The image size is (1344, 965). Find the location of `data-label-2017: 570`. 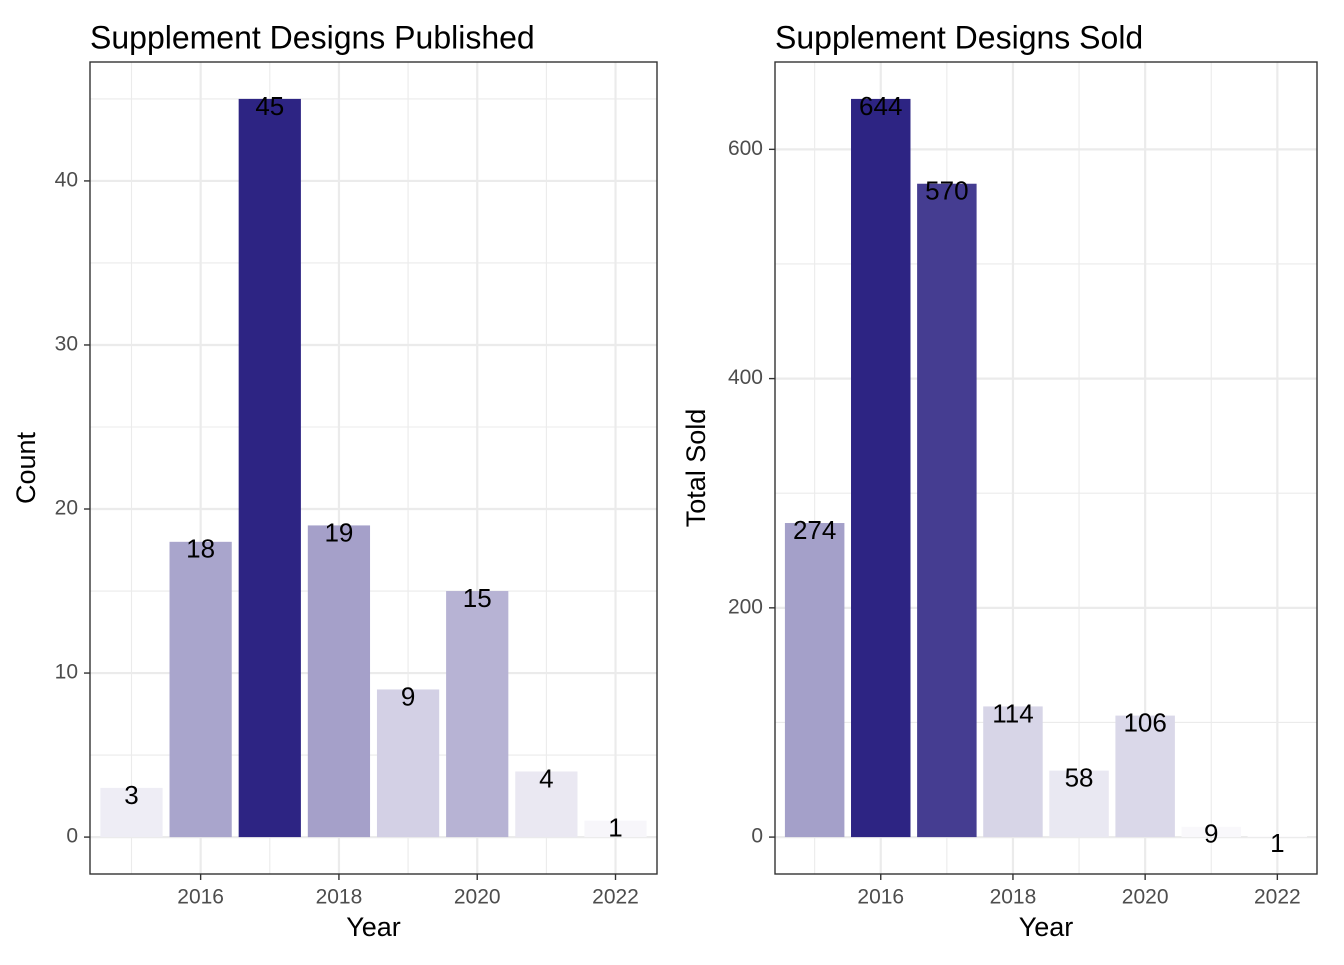

data-label-2017: 570 is located at coordinates (946, 191).